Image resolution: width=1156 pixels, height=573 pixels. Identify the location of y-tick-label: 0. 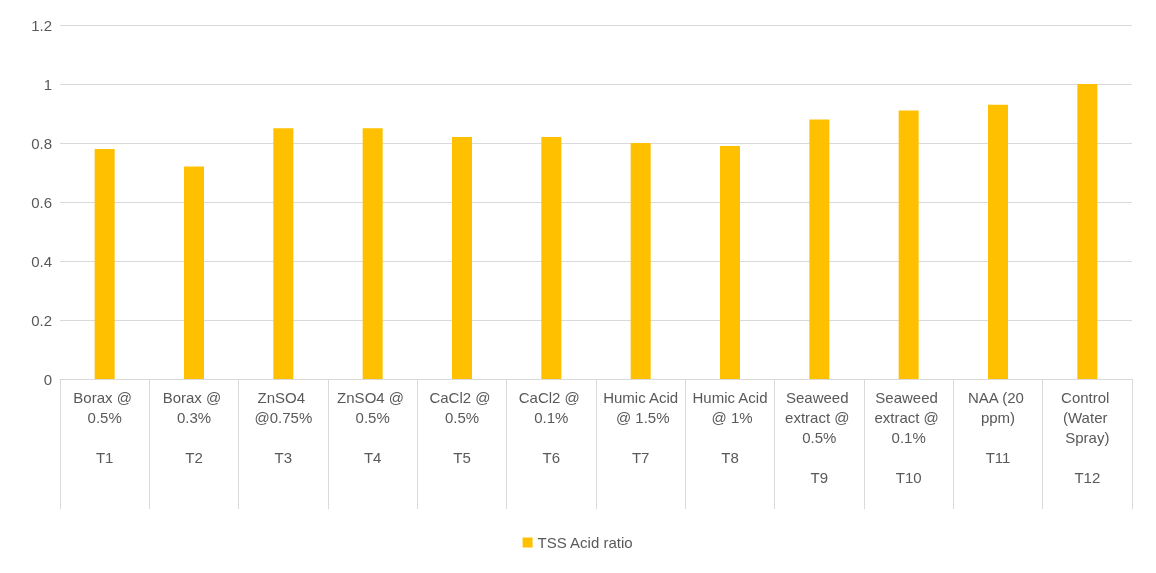
(47, 379).